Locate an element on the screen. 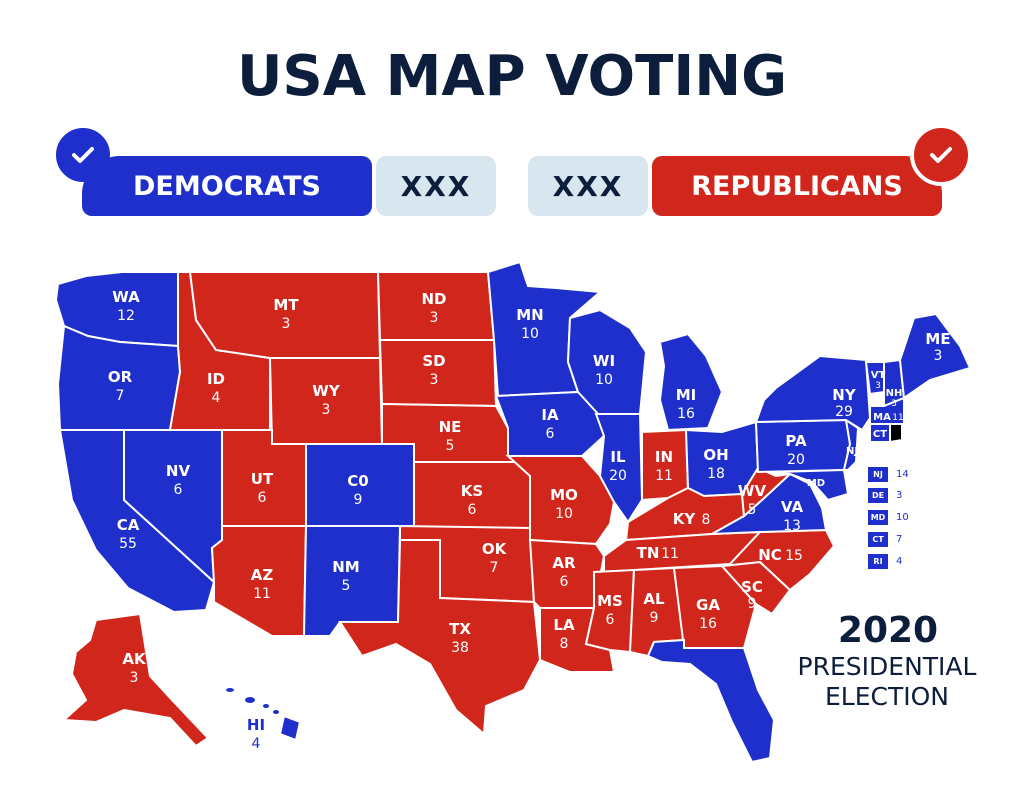 This screenshot has width=1024, height=800. label-me-votes: 3 is located at coordinates (938, 356).